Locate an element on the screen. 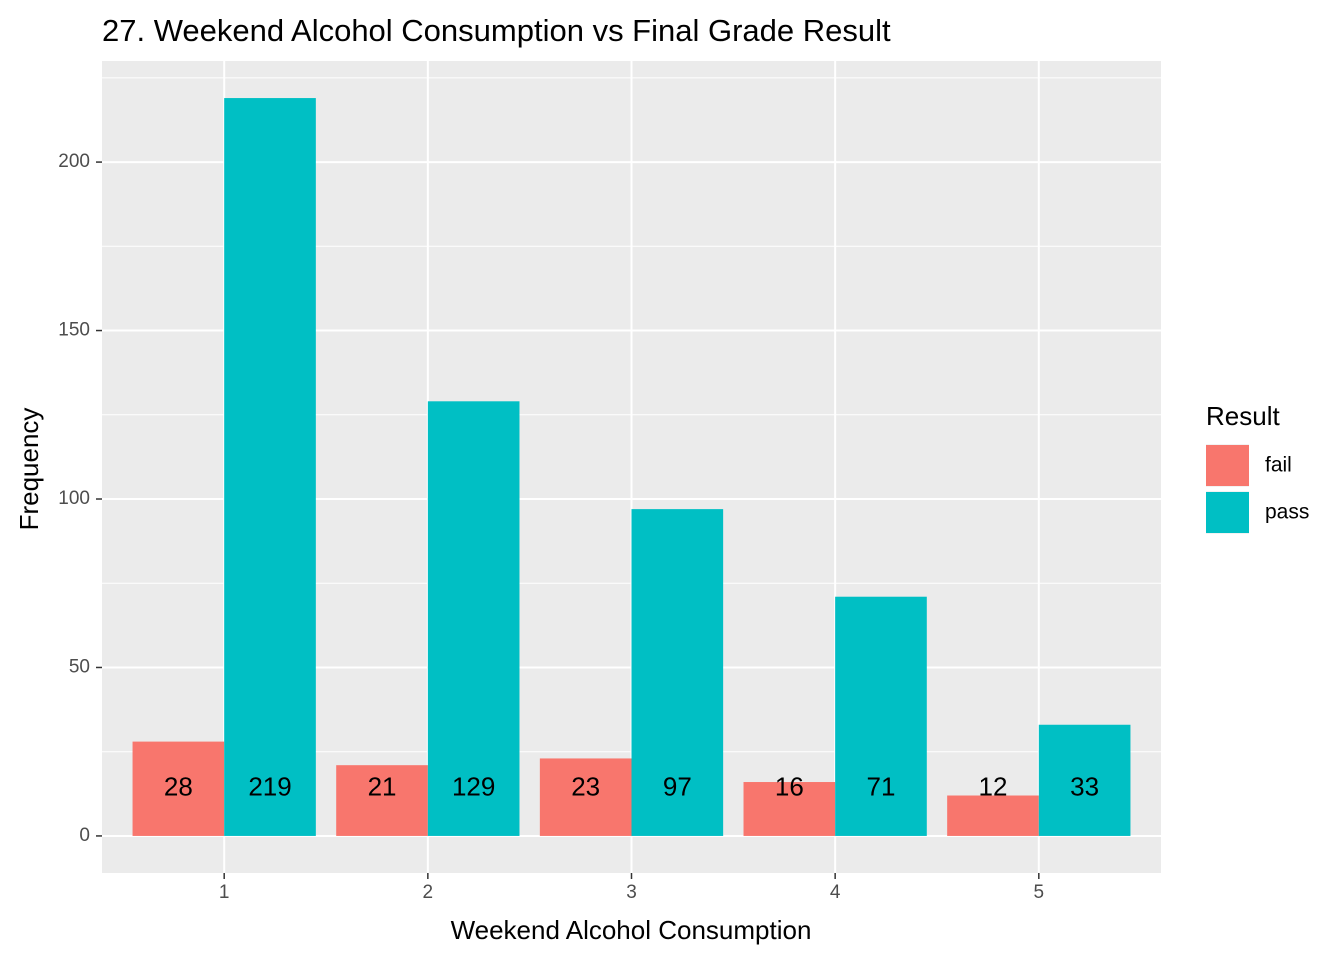  data-label-pass: 219 is located at coordinates (269, 787).